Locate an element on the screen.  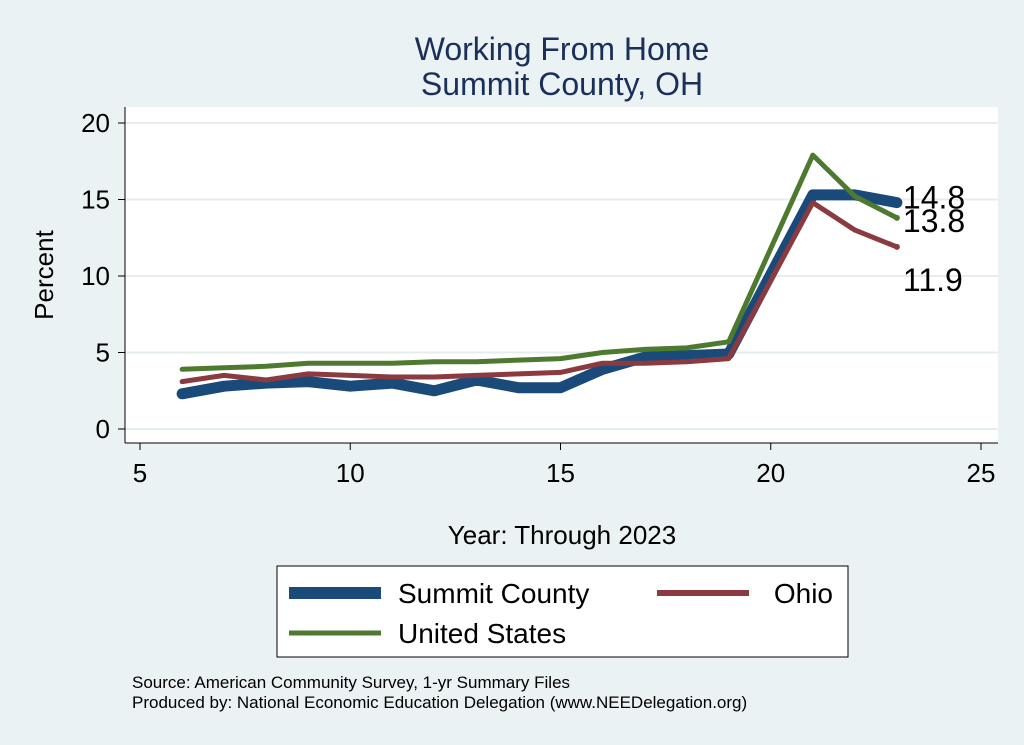
y-tick-label: 20 is located at coordinates (95, 123).